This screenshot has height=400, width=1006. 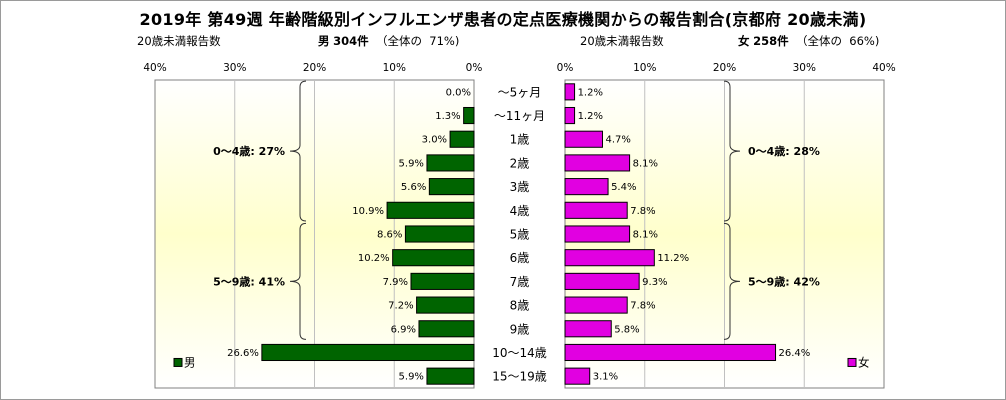 I want to click on right-tick-label: 20%, so click(x=724, y=68).